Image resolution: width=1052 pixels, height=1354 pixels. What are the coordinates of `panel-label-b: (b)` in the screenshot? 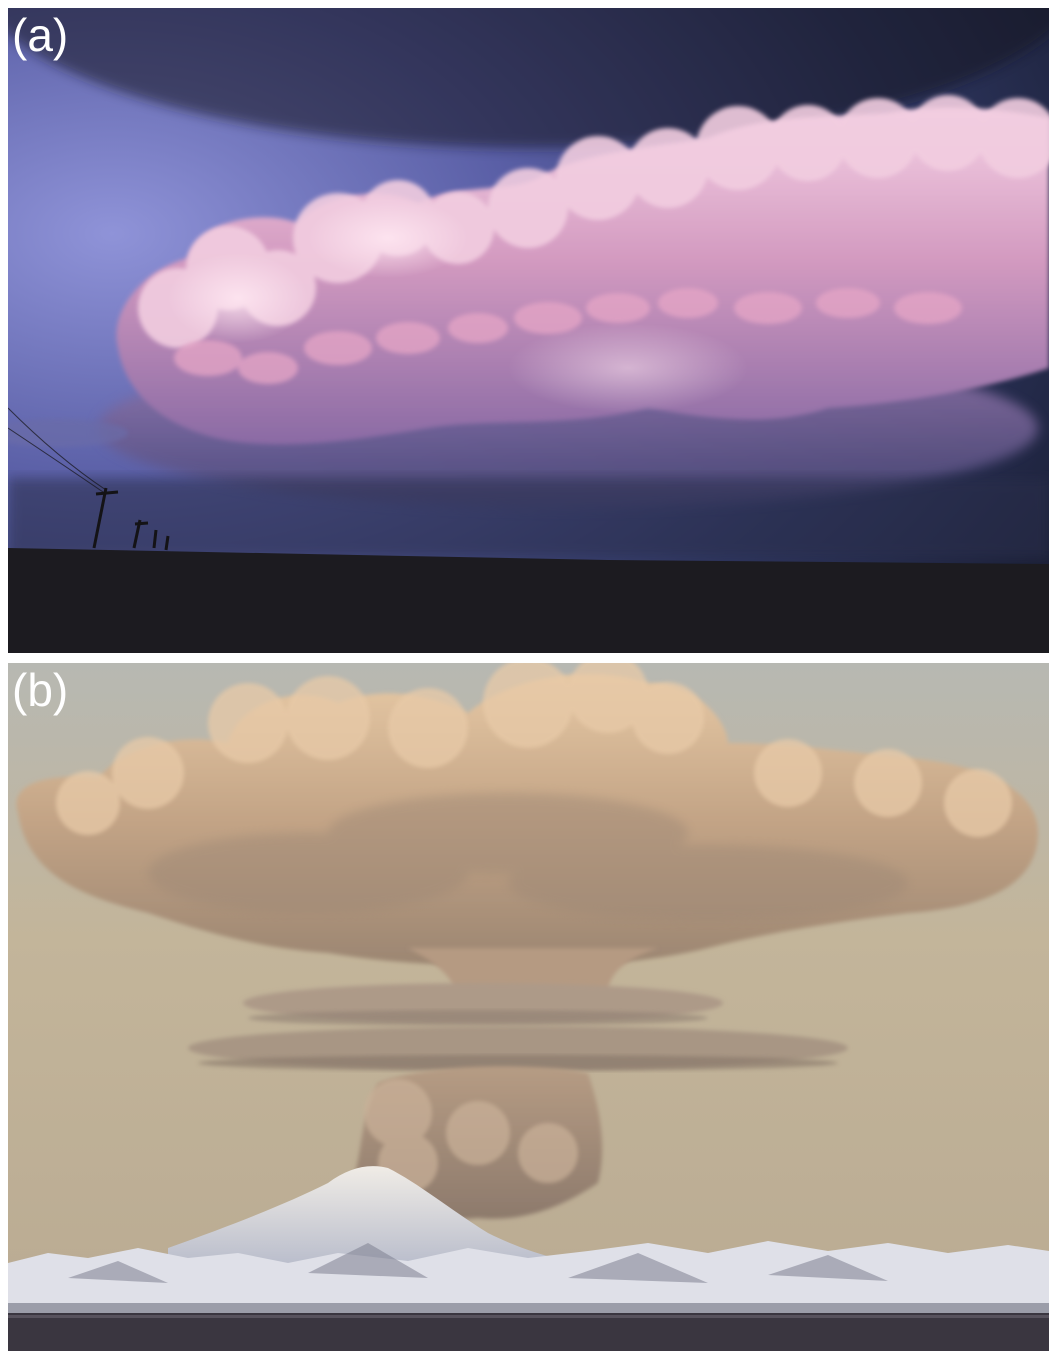 It's located at (40, 690).